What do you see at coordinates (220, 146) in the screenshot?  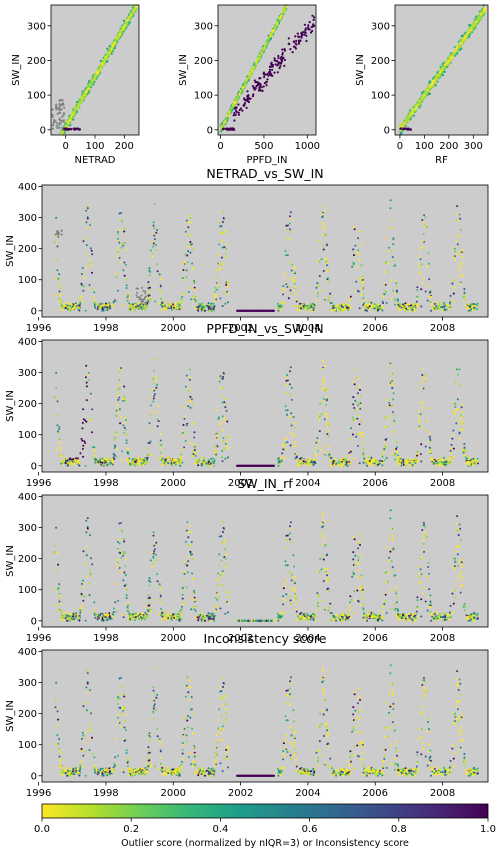 I see `x-tick-label: 0` at bounding box center [220, 146].